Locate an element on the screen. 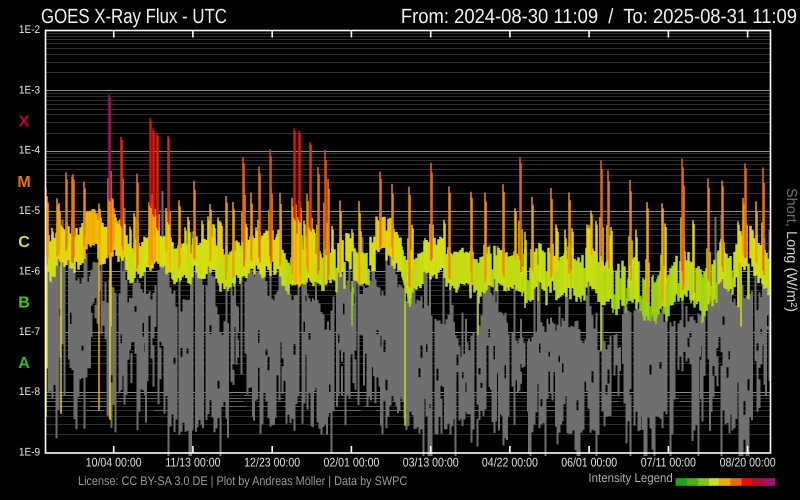  svg-text: 07/11 00:00 is located at coordinates (668, 463).